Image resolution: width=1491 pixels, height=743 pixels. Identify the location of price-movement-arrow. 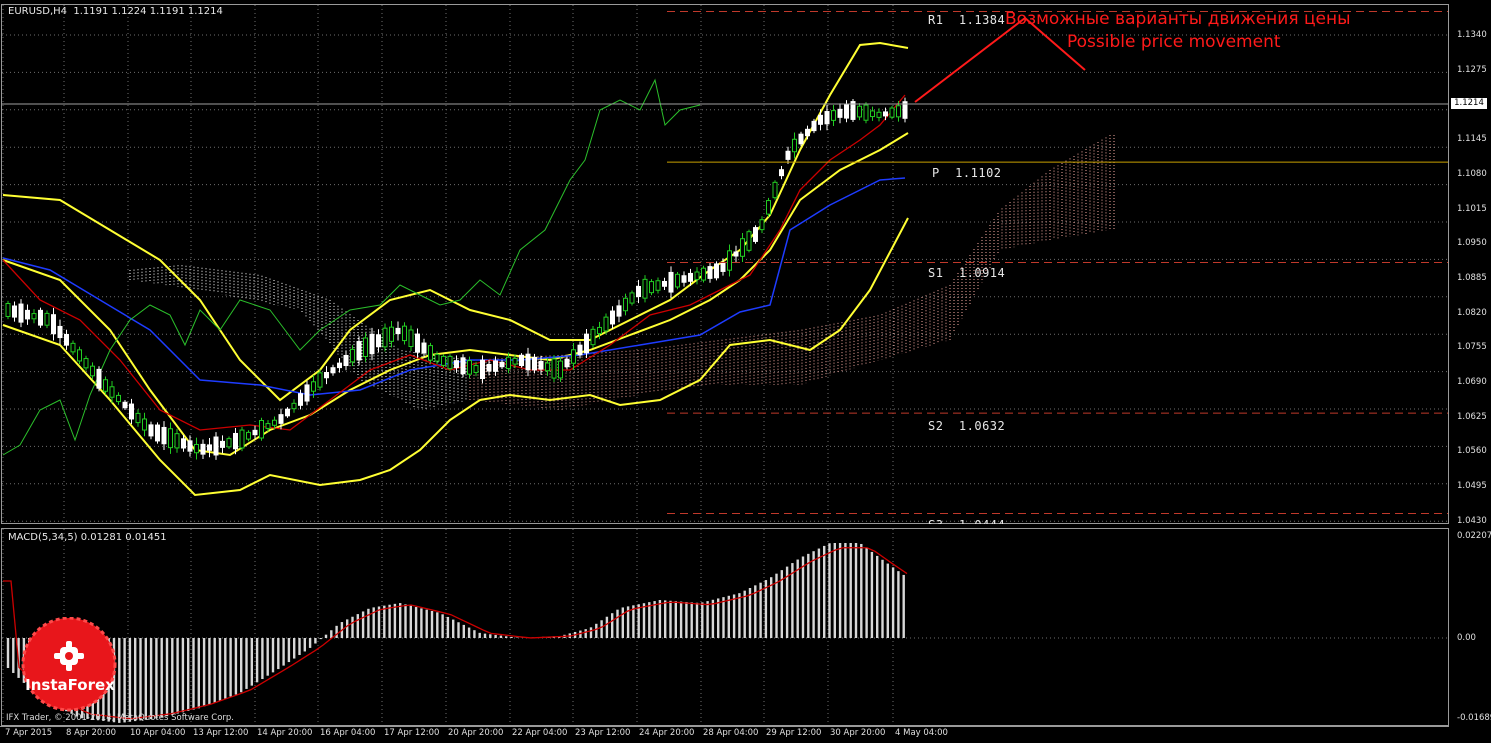
(1000, 60).